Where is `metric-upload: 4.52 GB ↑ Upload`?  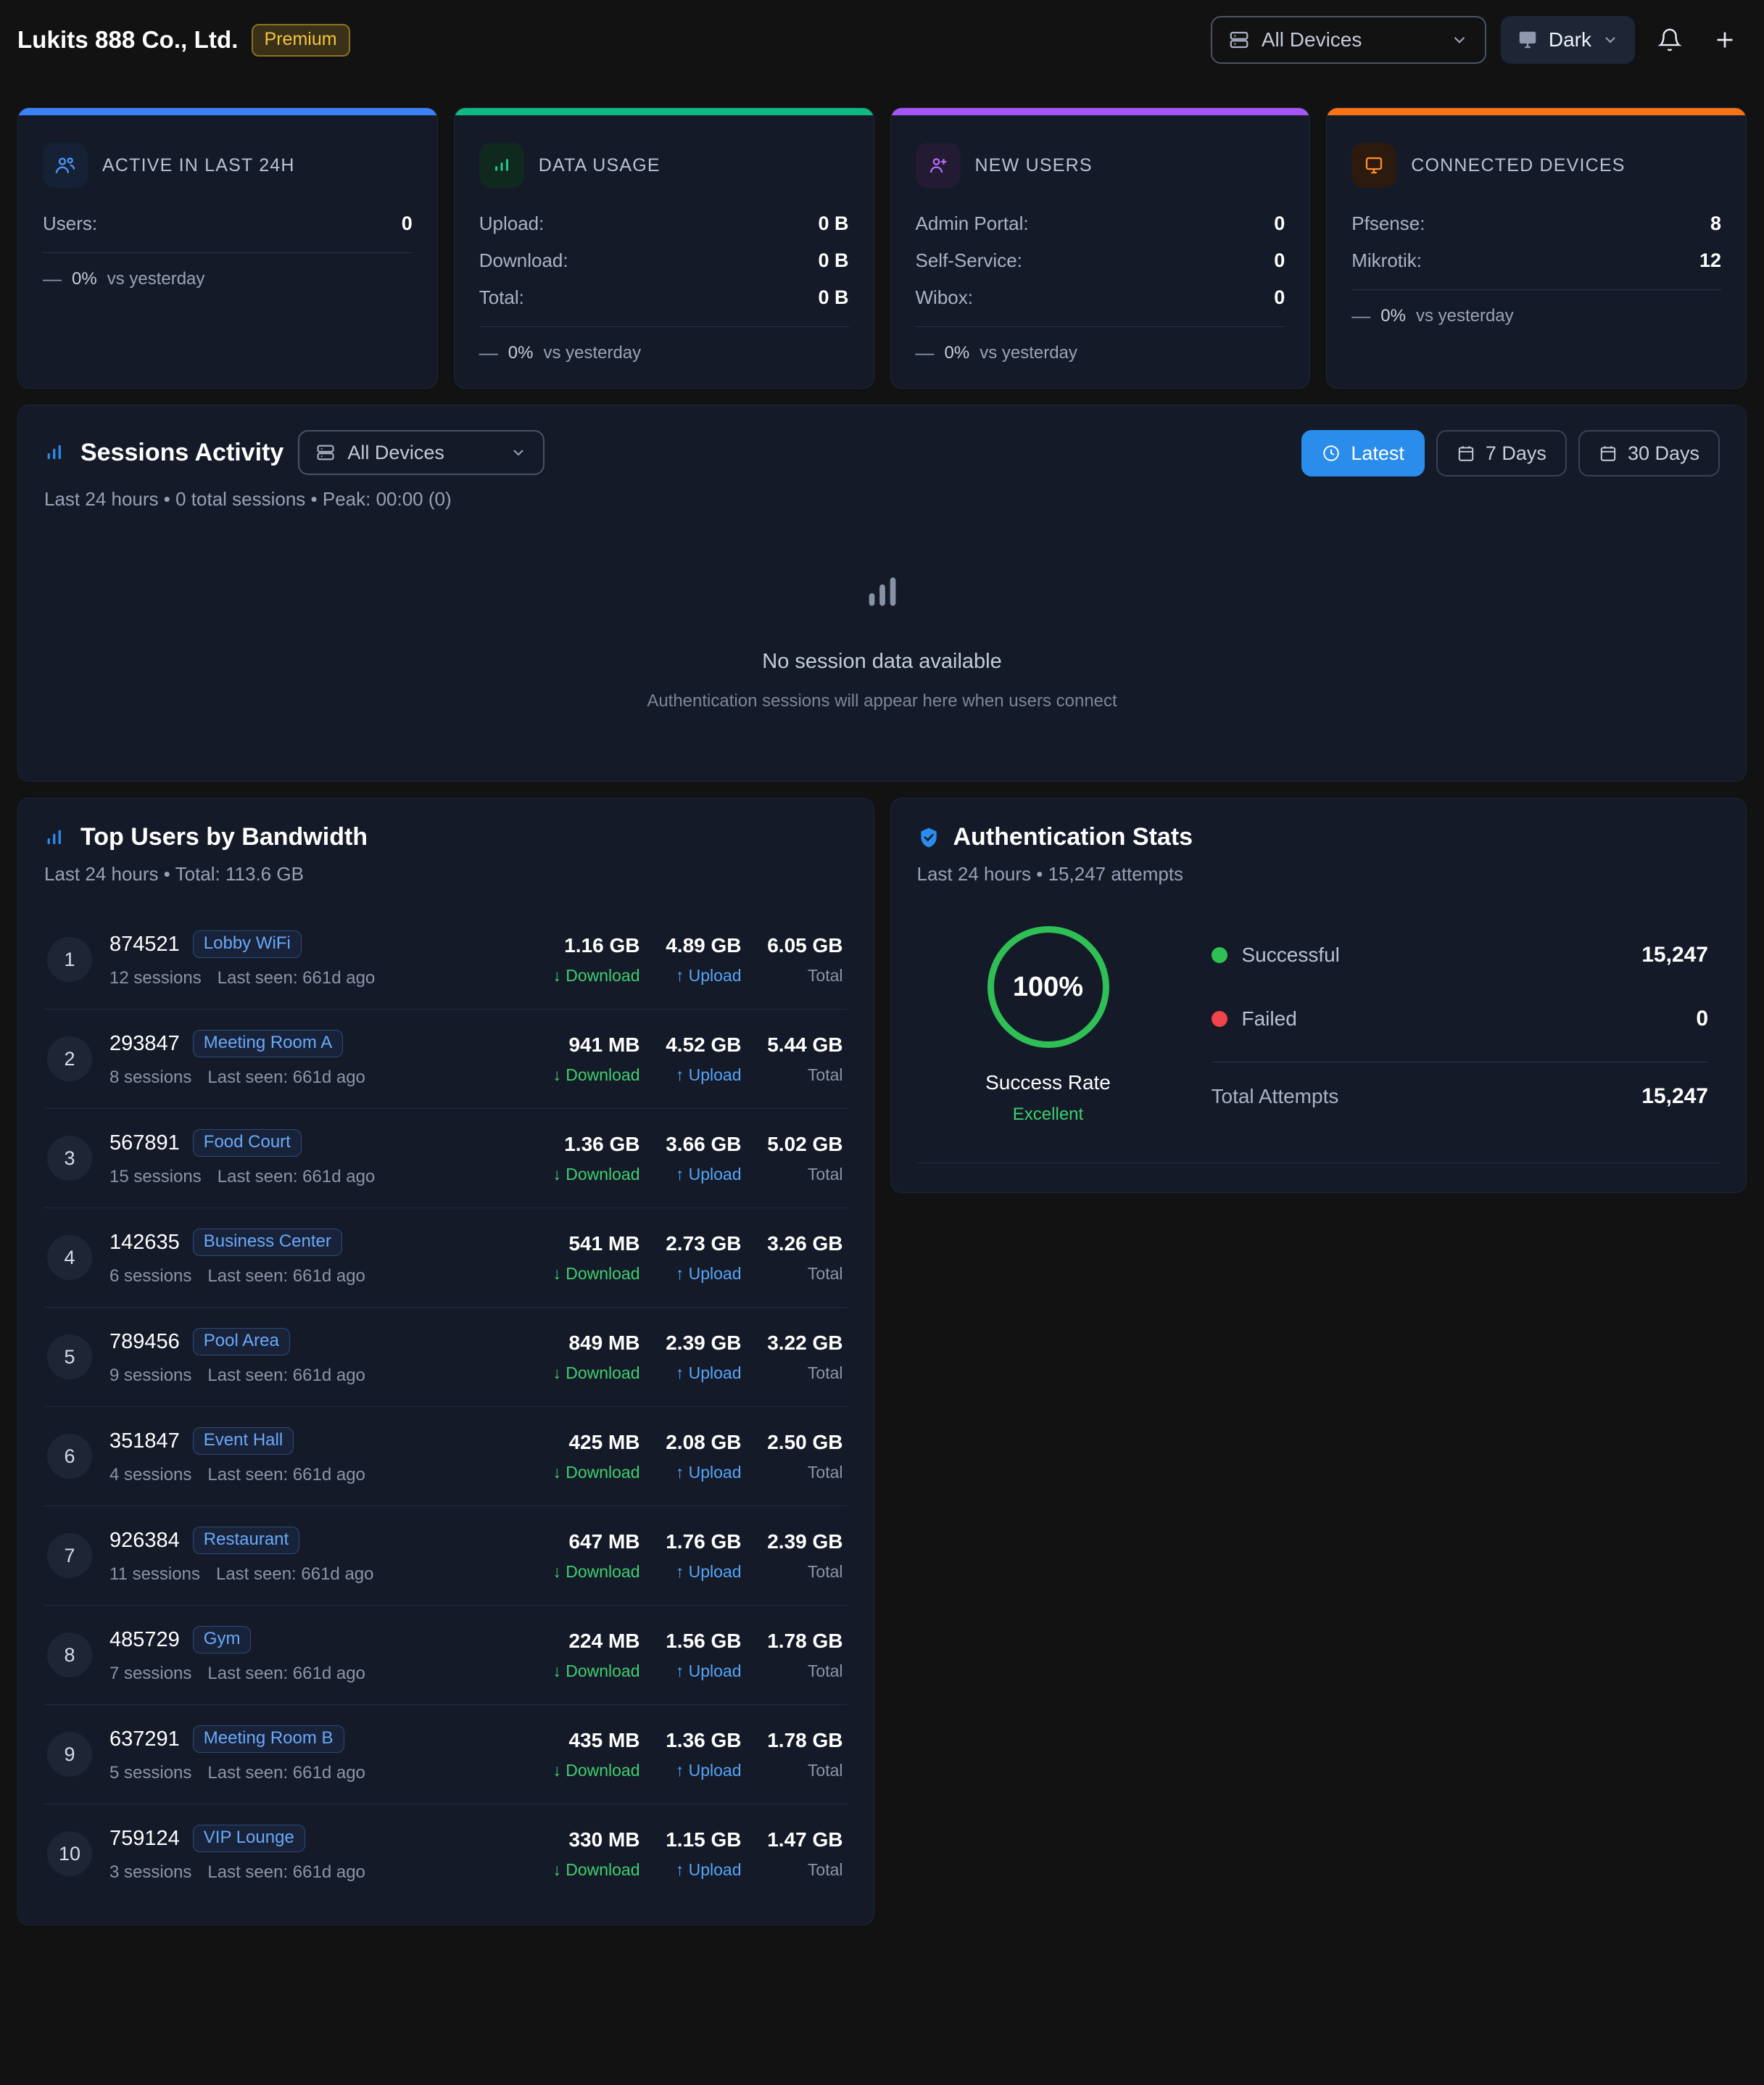 metric-upload: 4.52 GB ↑ Upload is located at coordinates (690, 1059).